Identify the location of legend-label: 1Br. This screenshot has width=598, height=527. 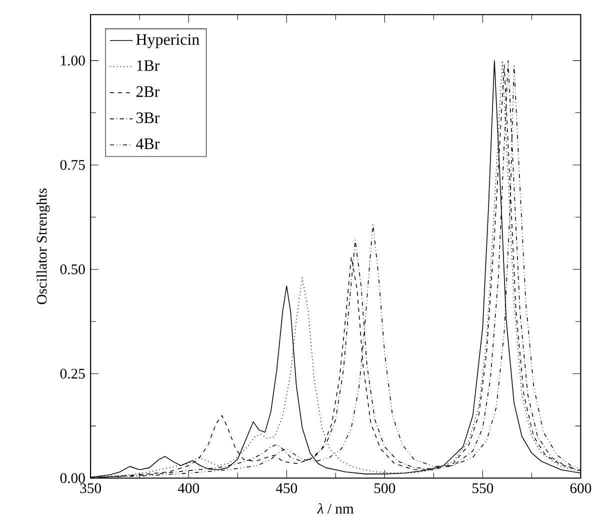
(148, 65).